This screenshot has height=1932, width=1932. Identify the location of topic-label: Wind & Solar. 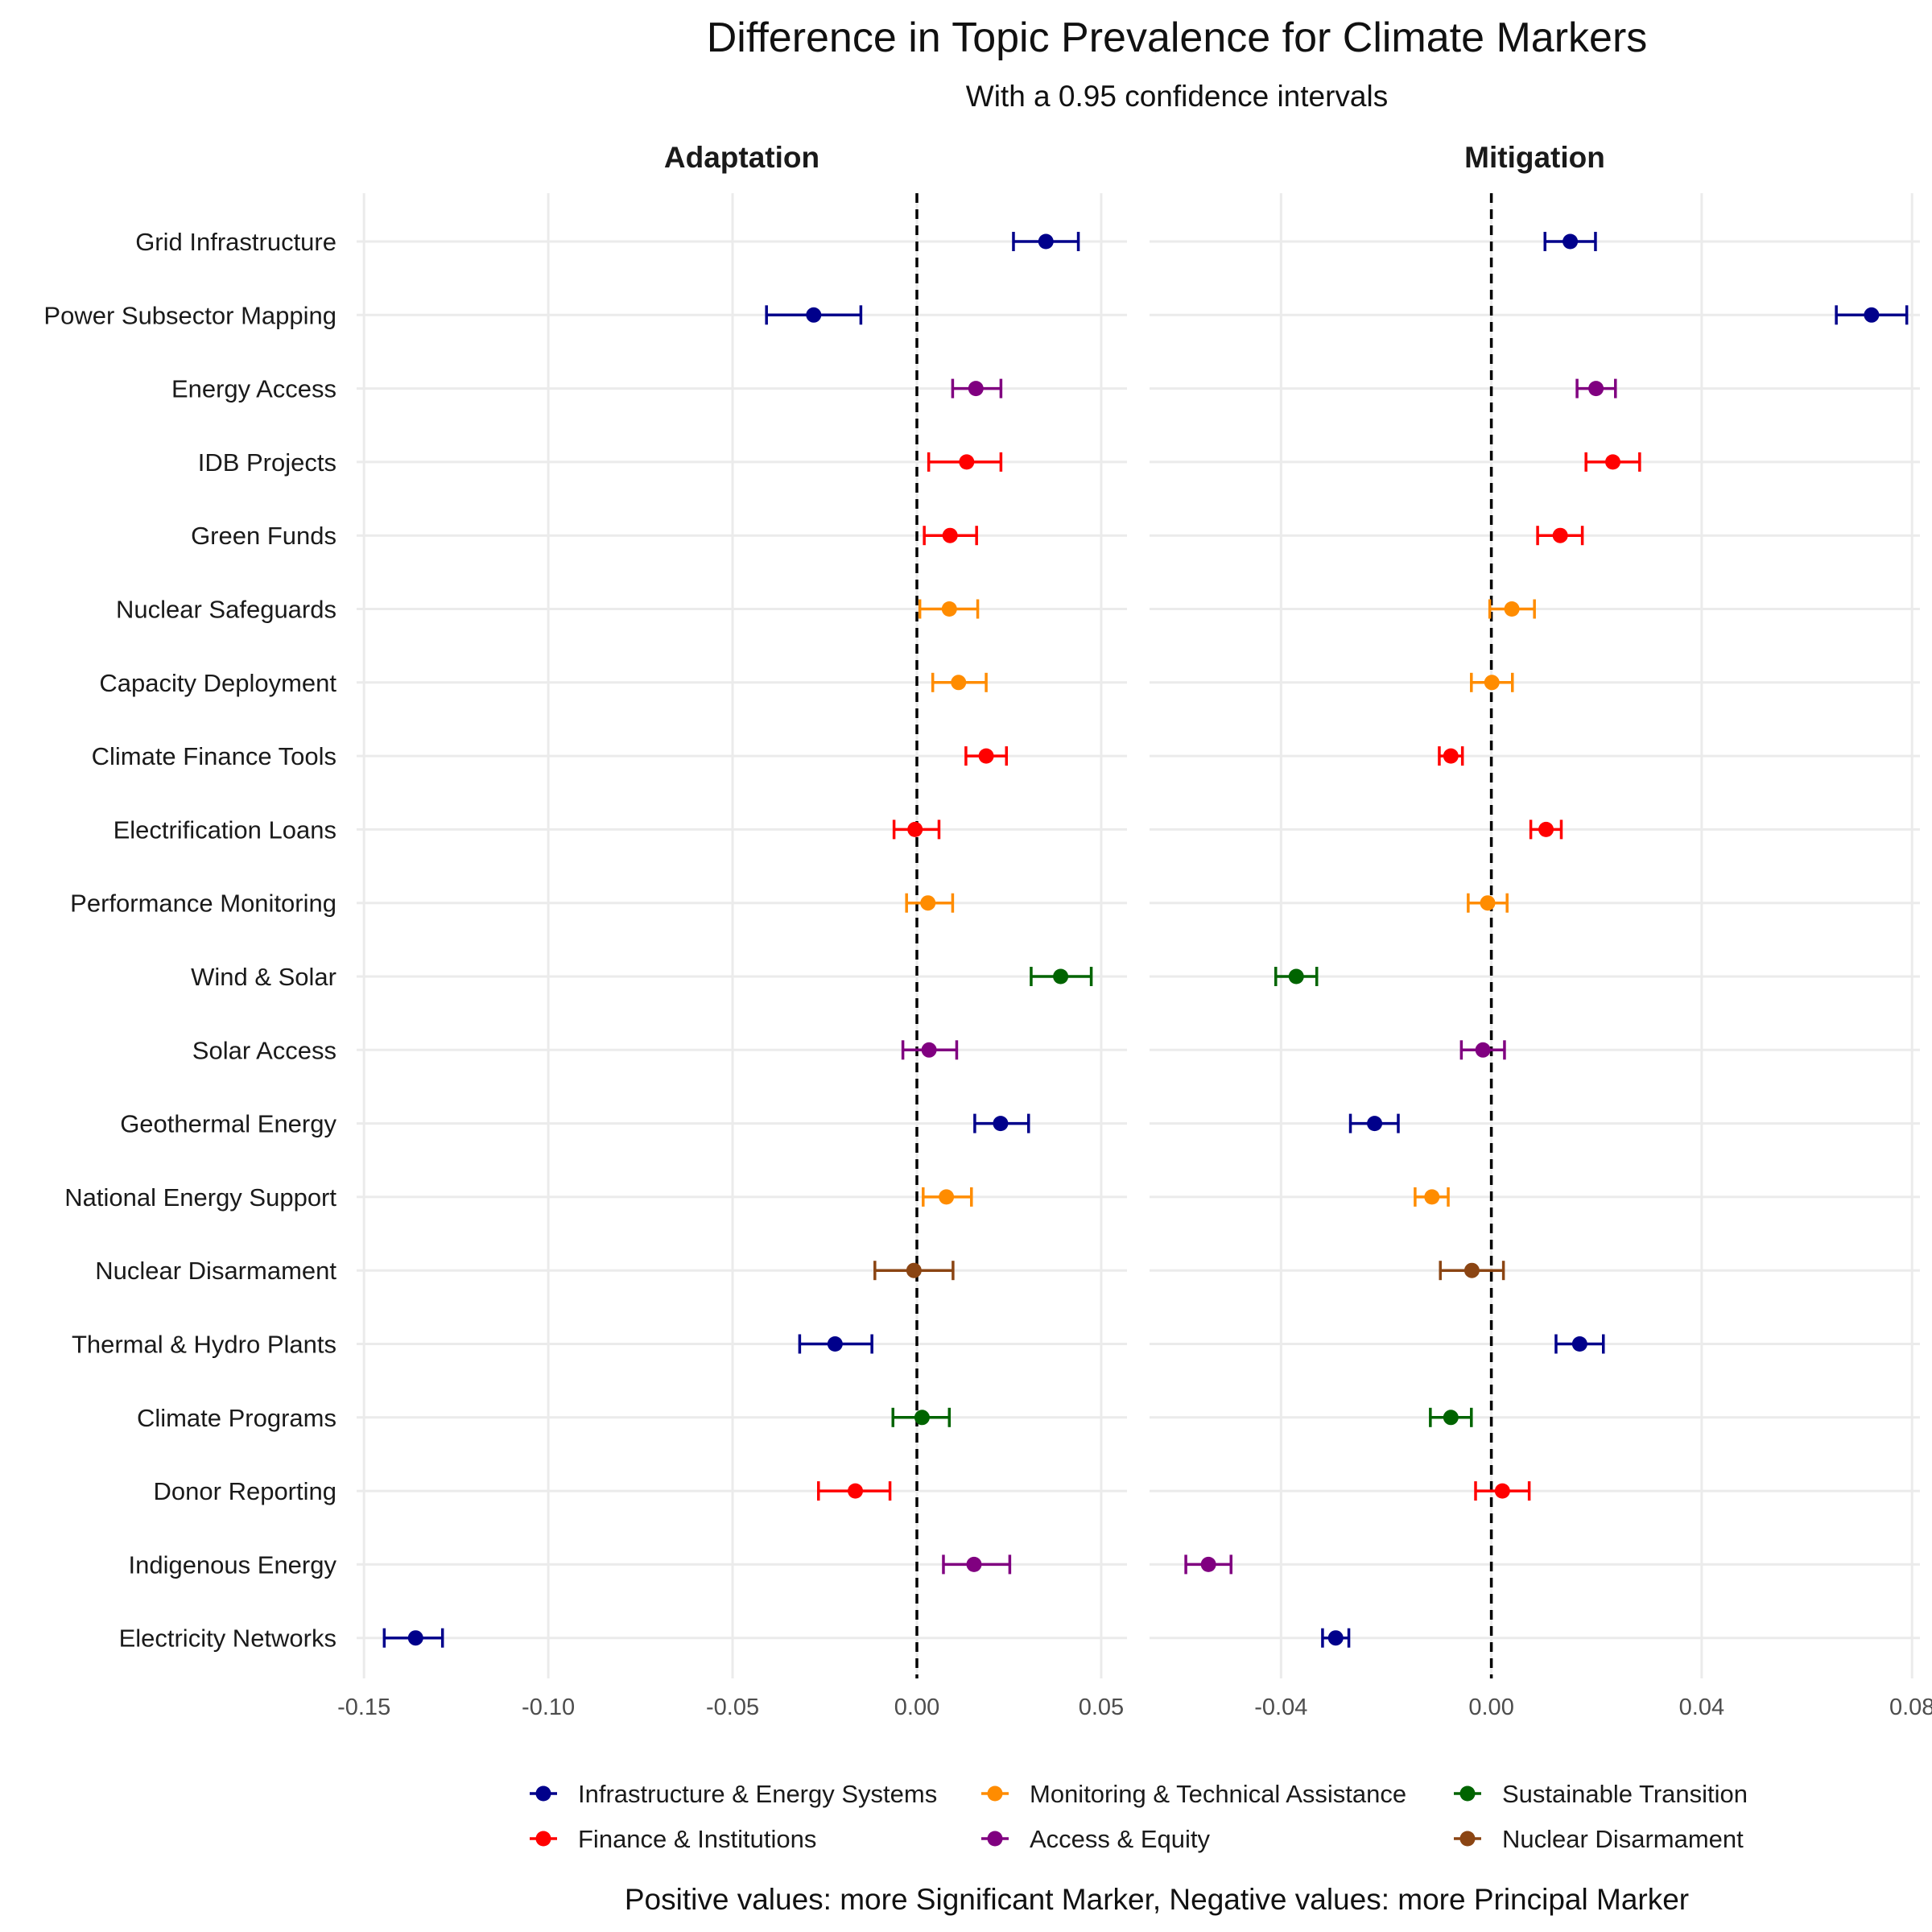
(263, 977).